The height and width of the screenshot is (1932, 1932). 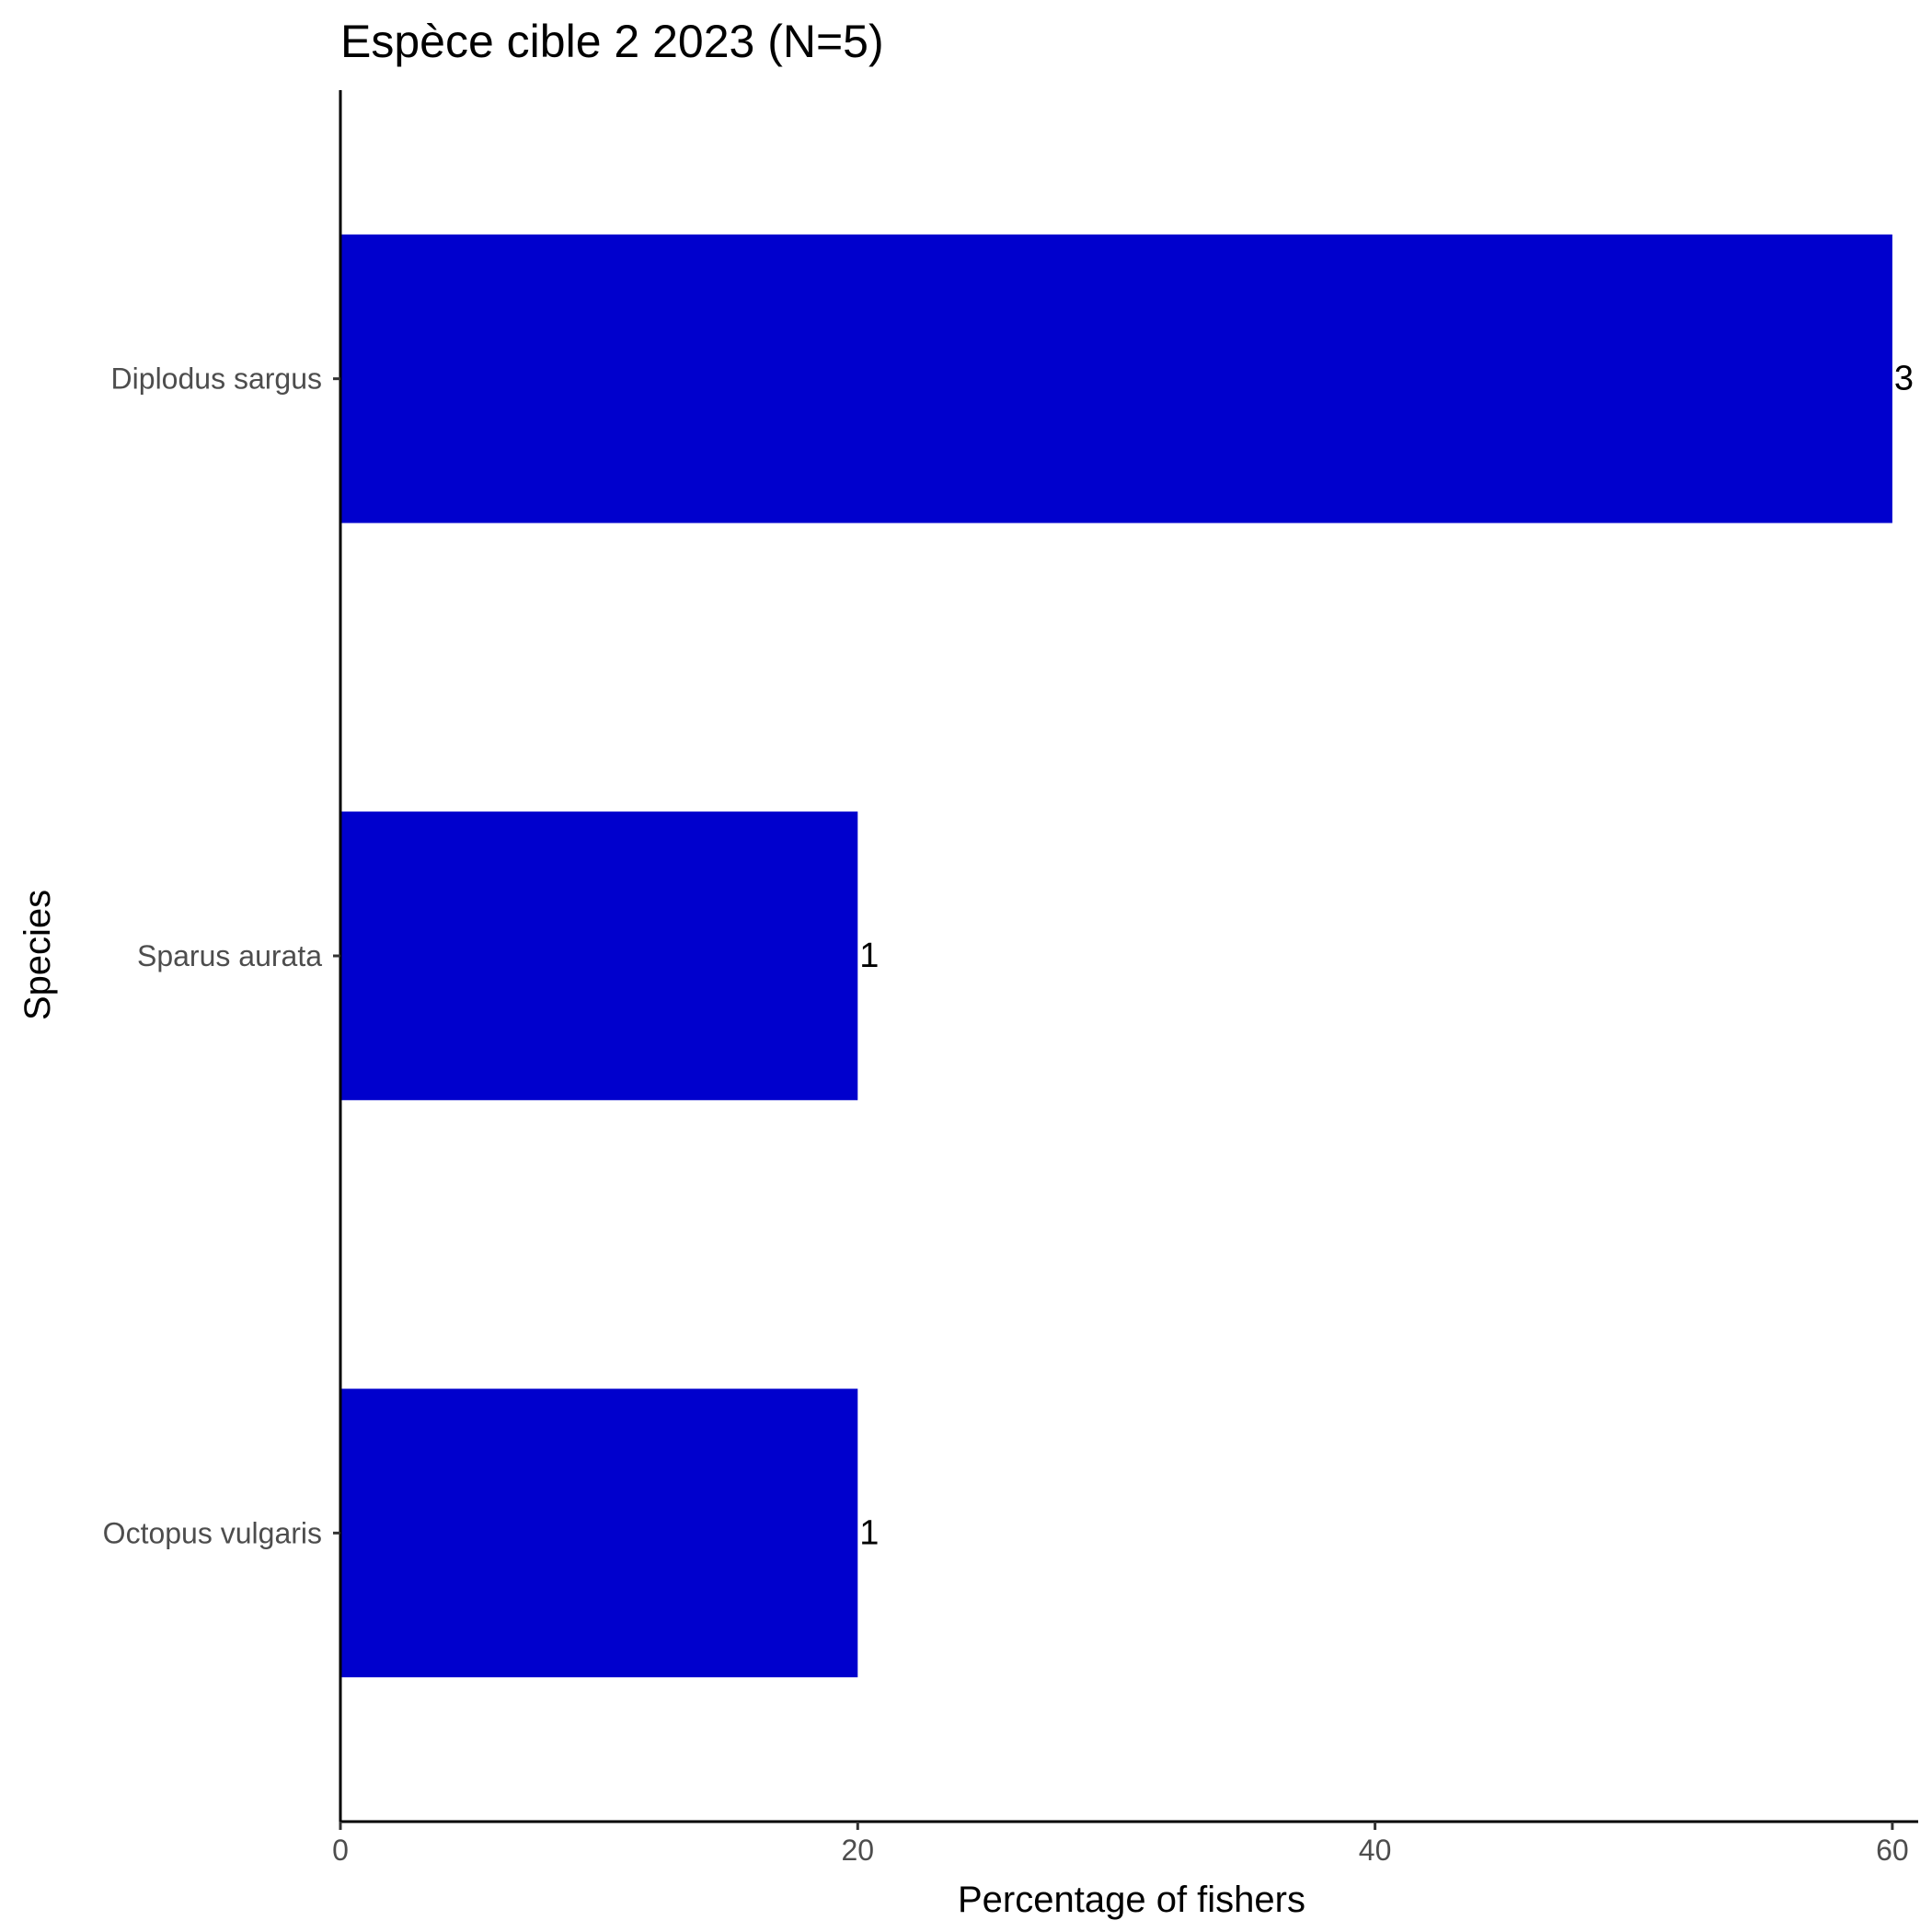 I want to click on x-axis-ticks: 0 20 40 60, so click(x=1120, y=1844).